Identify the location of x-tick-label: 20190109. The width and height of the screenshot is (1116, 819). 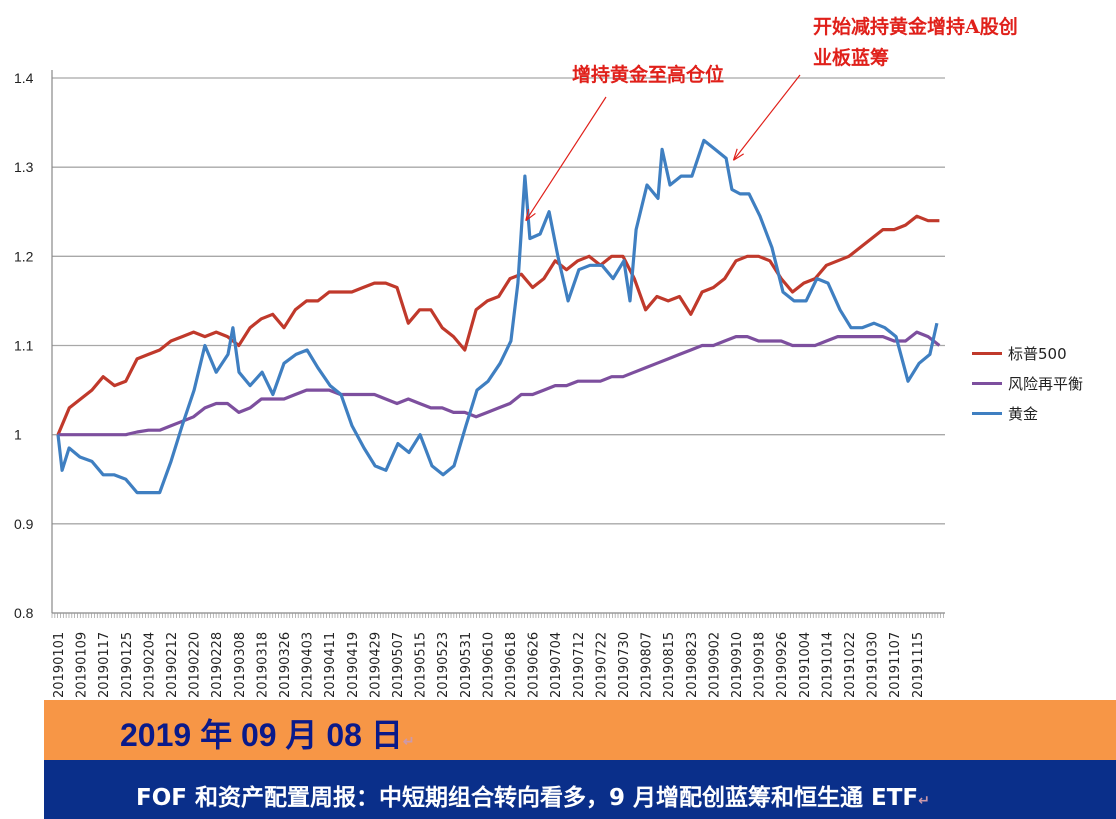
(82, 665).